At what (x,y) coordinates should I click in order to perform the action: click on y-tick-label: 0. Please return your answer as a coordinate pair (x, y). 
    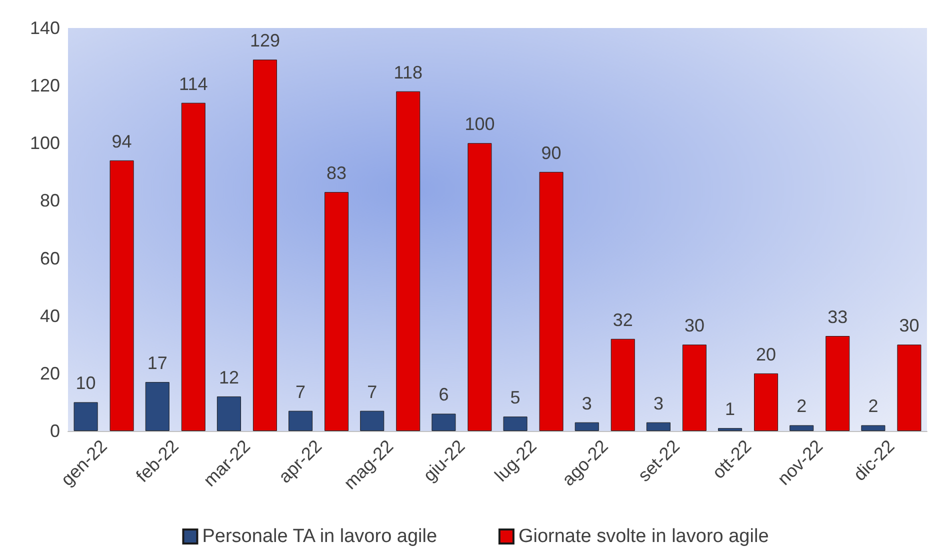
    Looking at the image, I should click on (55, 431).